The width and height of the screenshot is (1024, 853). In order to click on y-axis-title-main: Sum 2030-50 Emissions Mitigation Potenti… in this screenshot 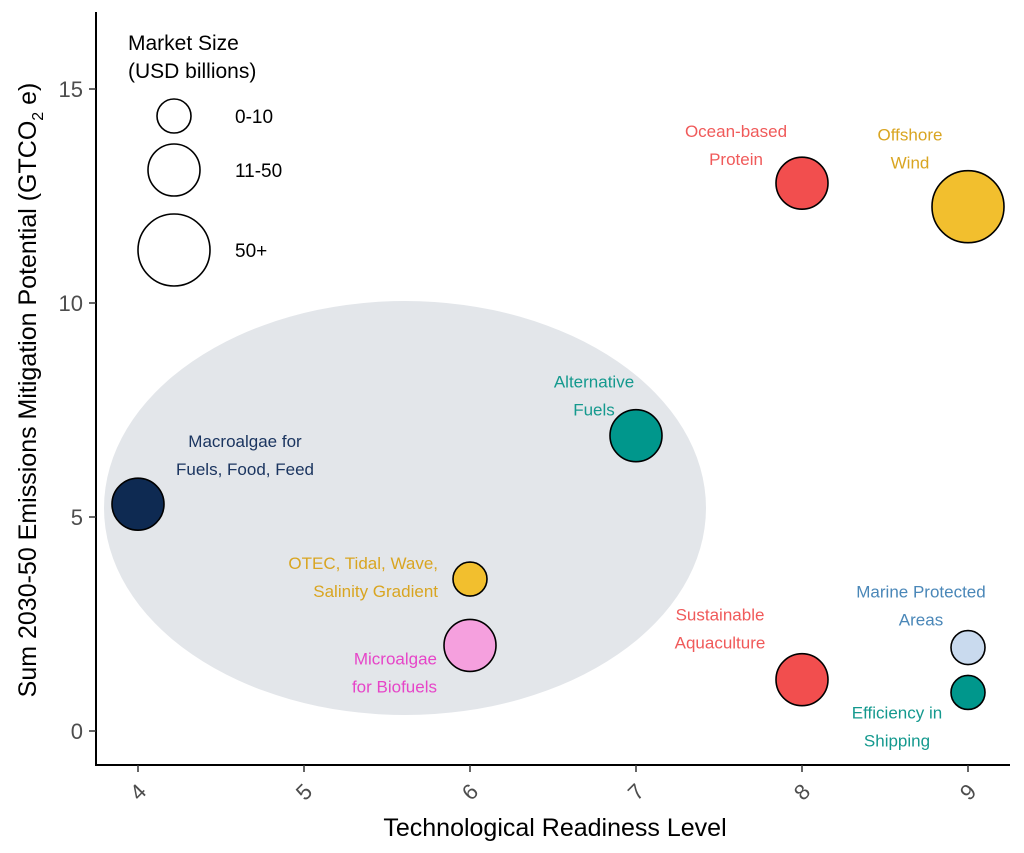, I will do `click(28, 409)`.